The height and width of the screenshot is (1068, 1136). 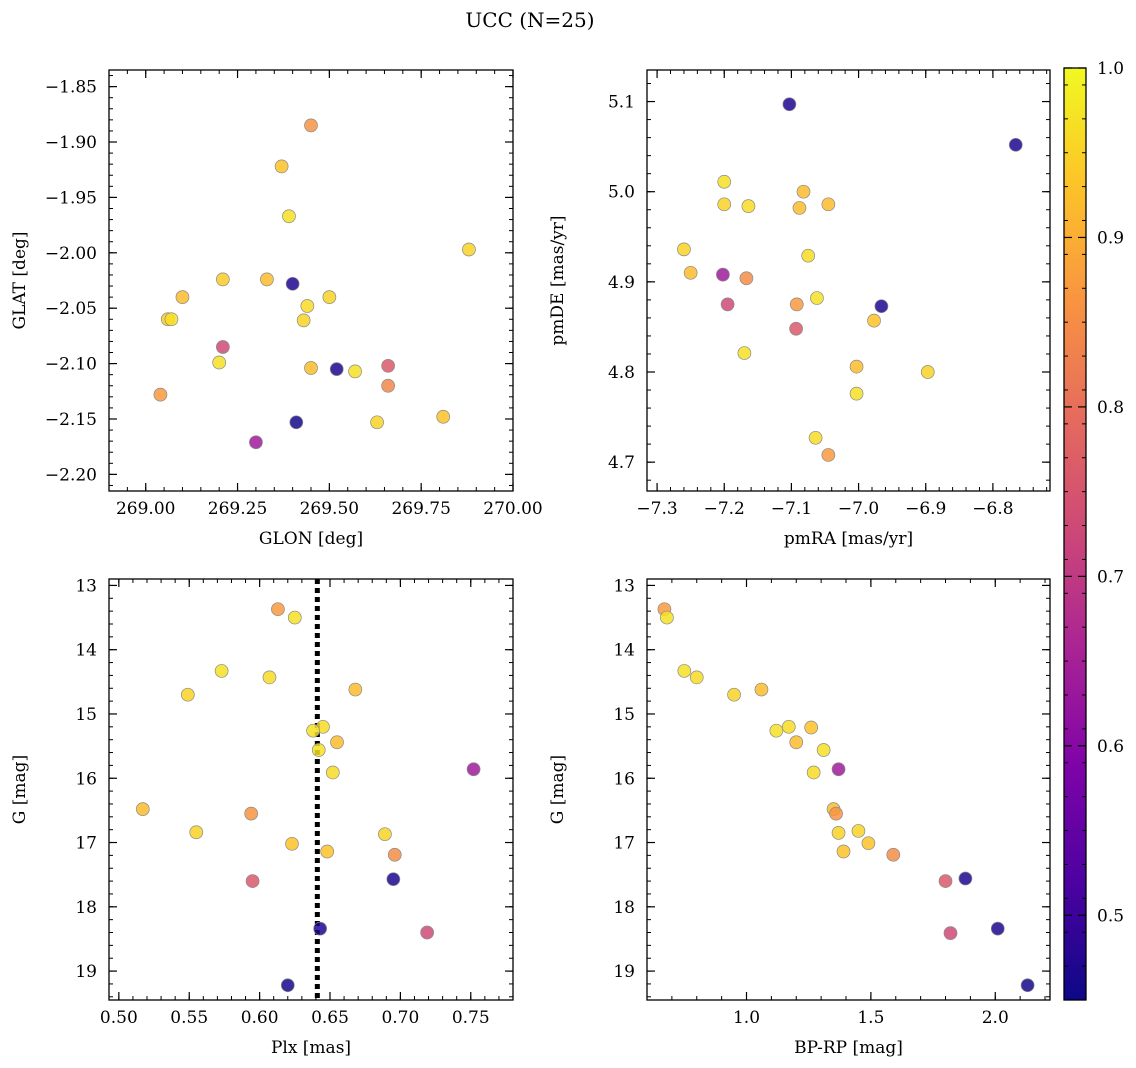 I want to click on x-tick-label: 270.00, so click(x=512, y=509).